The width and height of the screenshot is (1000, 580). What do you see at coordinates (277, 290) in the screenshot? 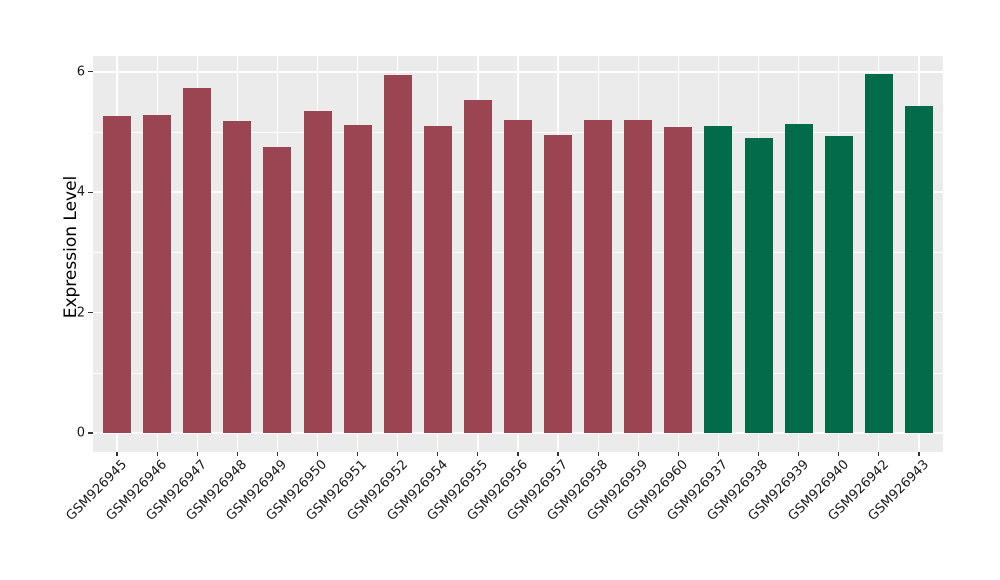
I see `bar-GSM926949` at bounding box center [277, 290].